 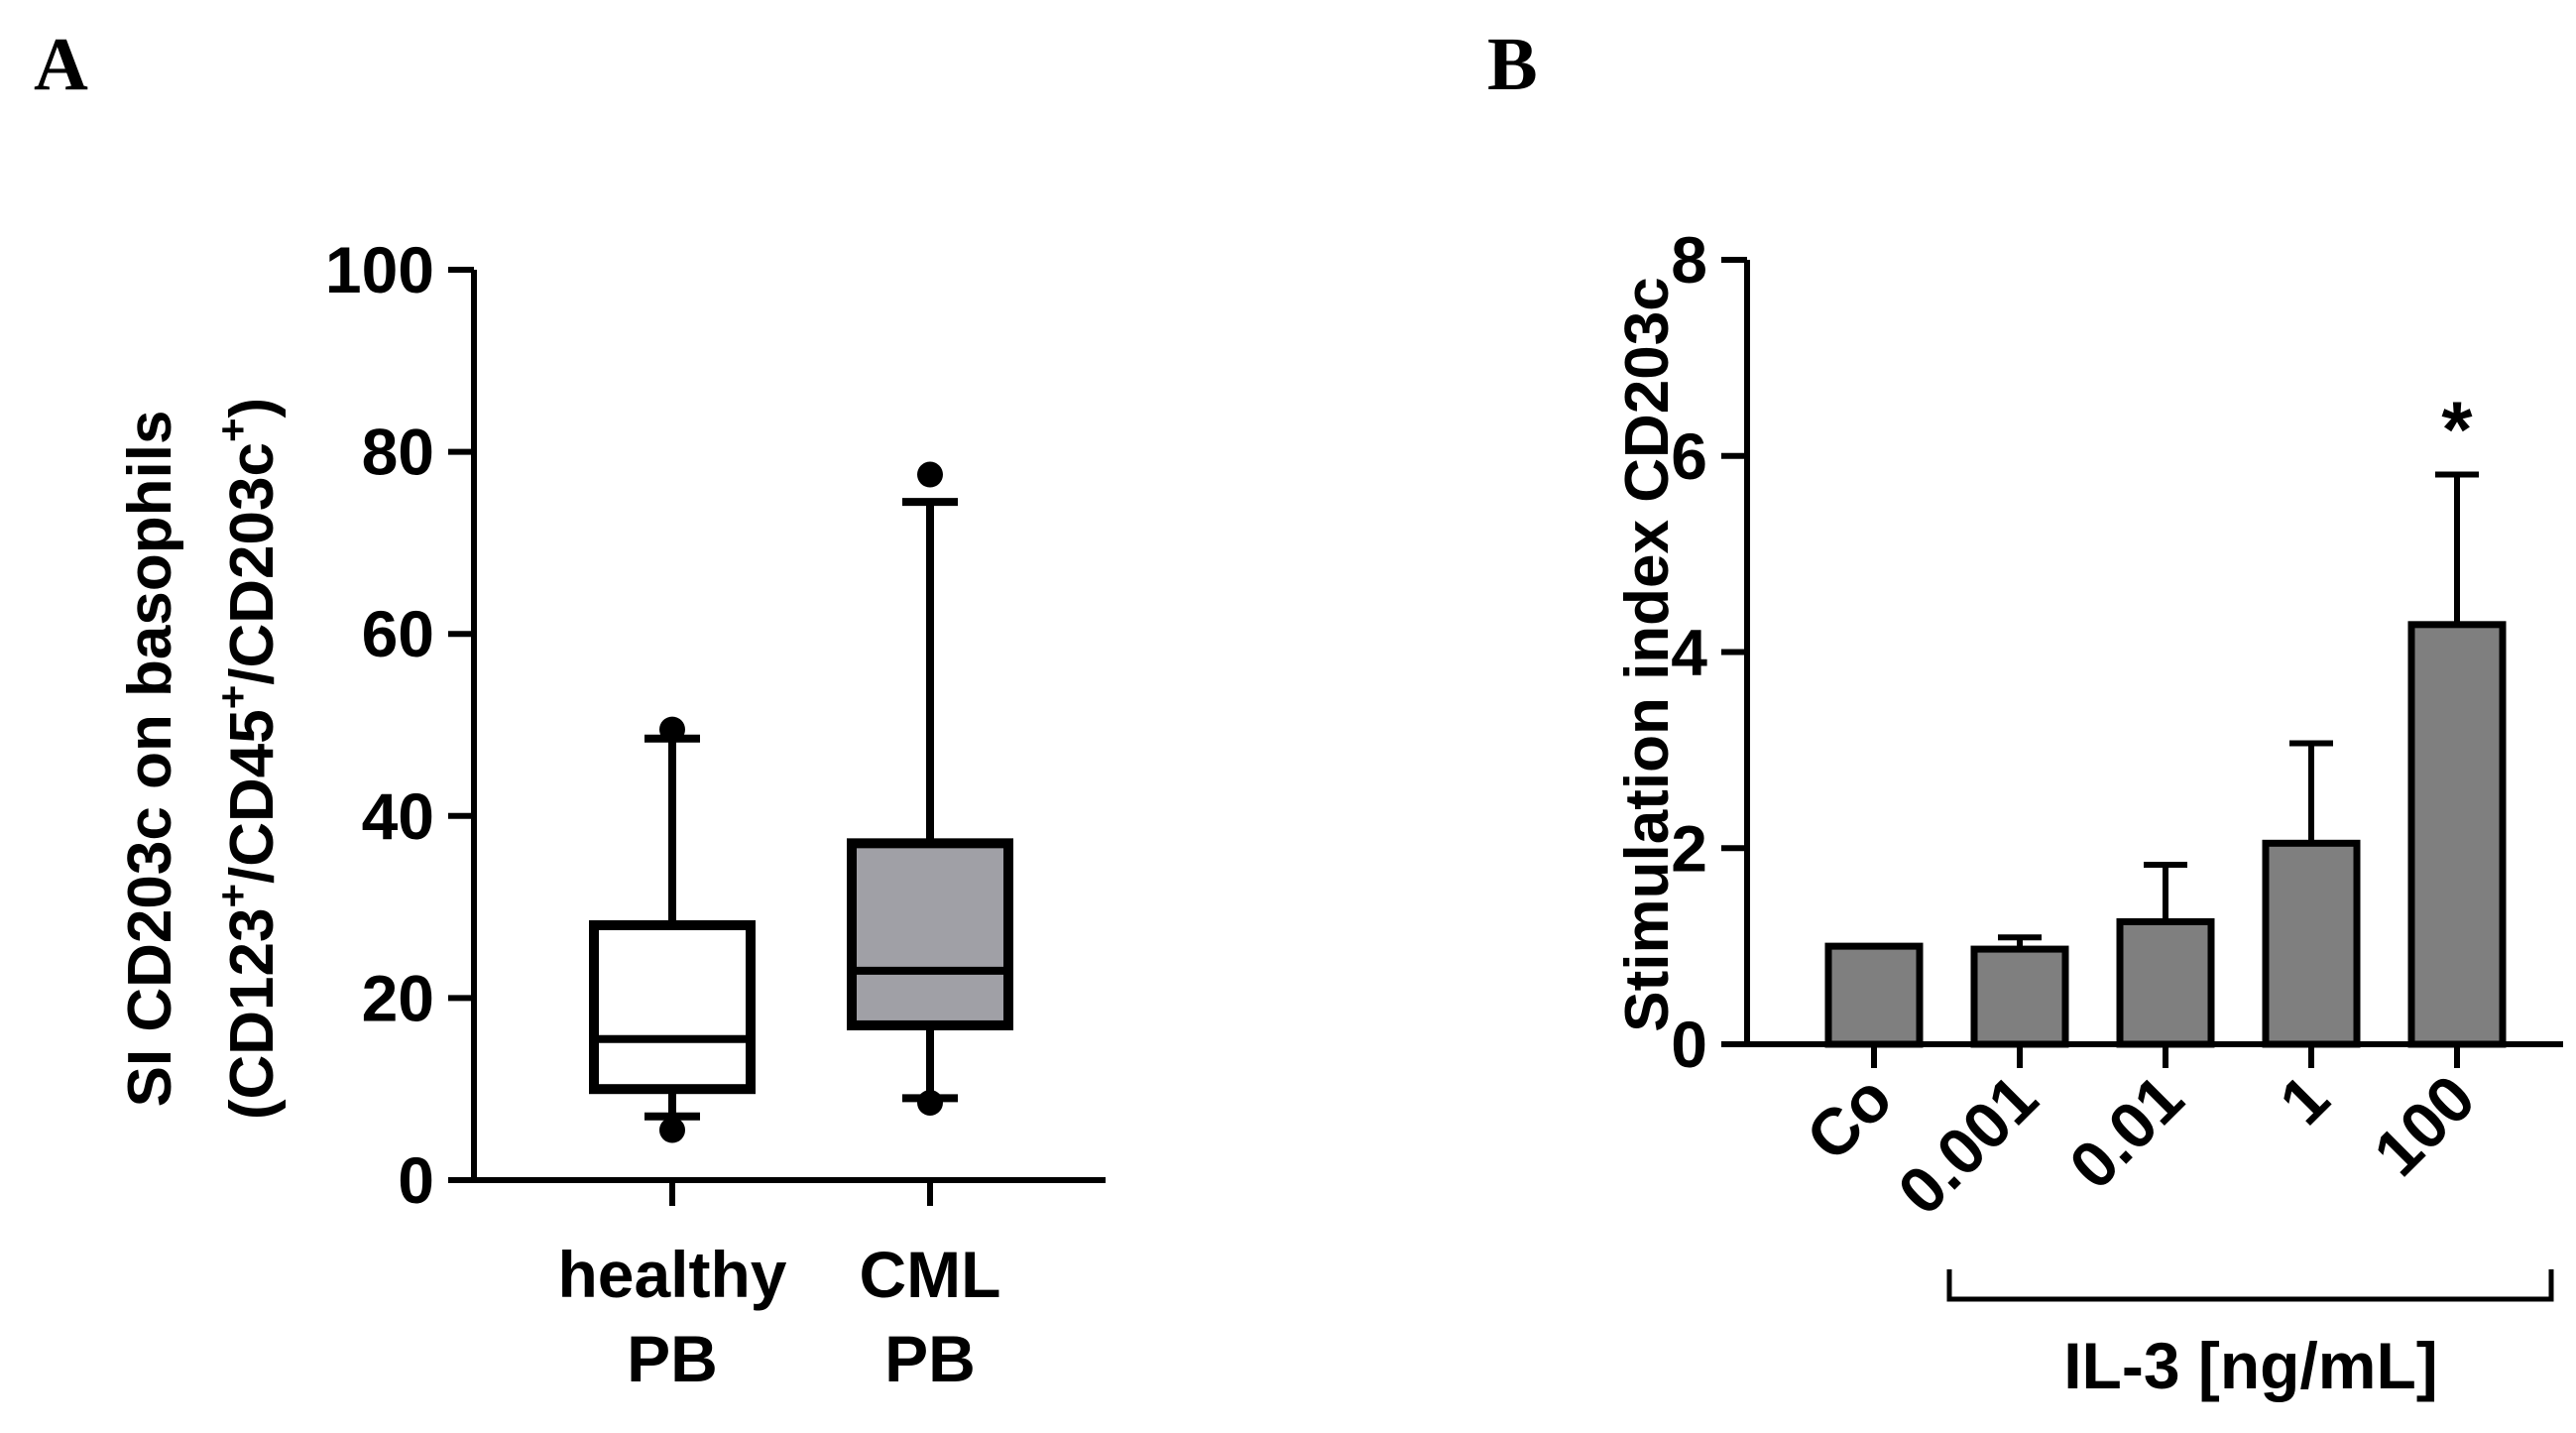 I want to click on panel-a-y-tick-label: 100, so click(x=379, y=269).